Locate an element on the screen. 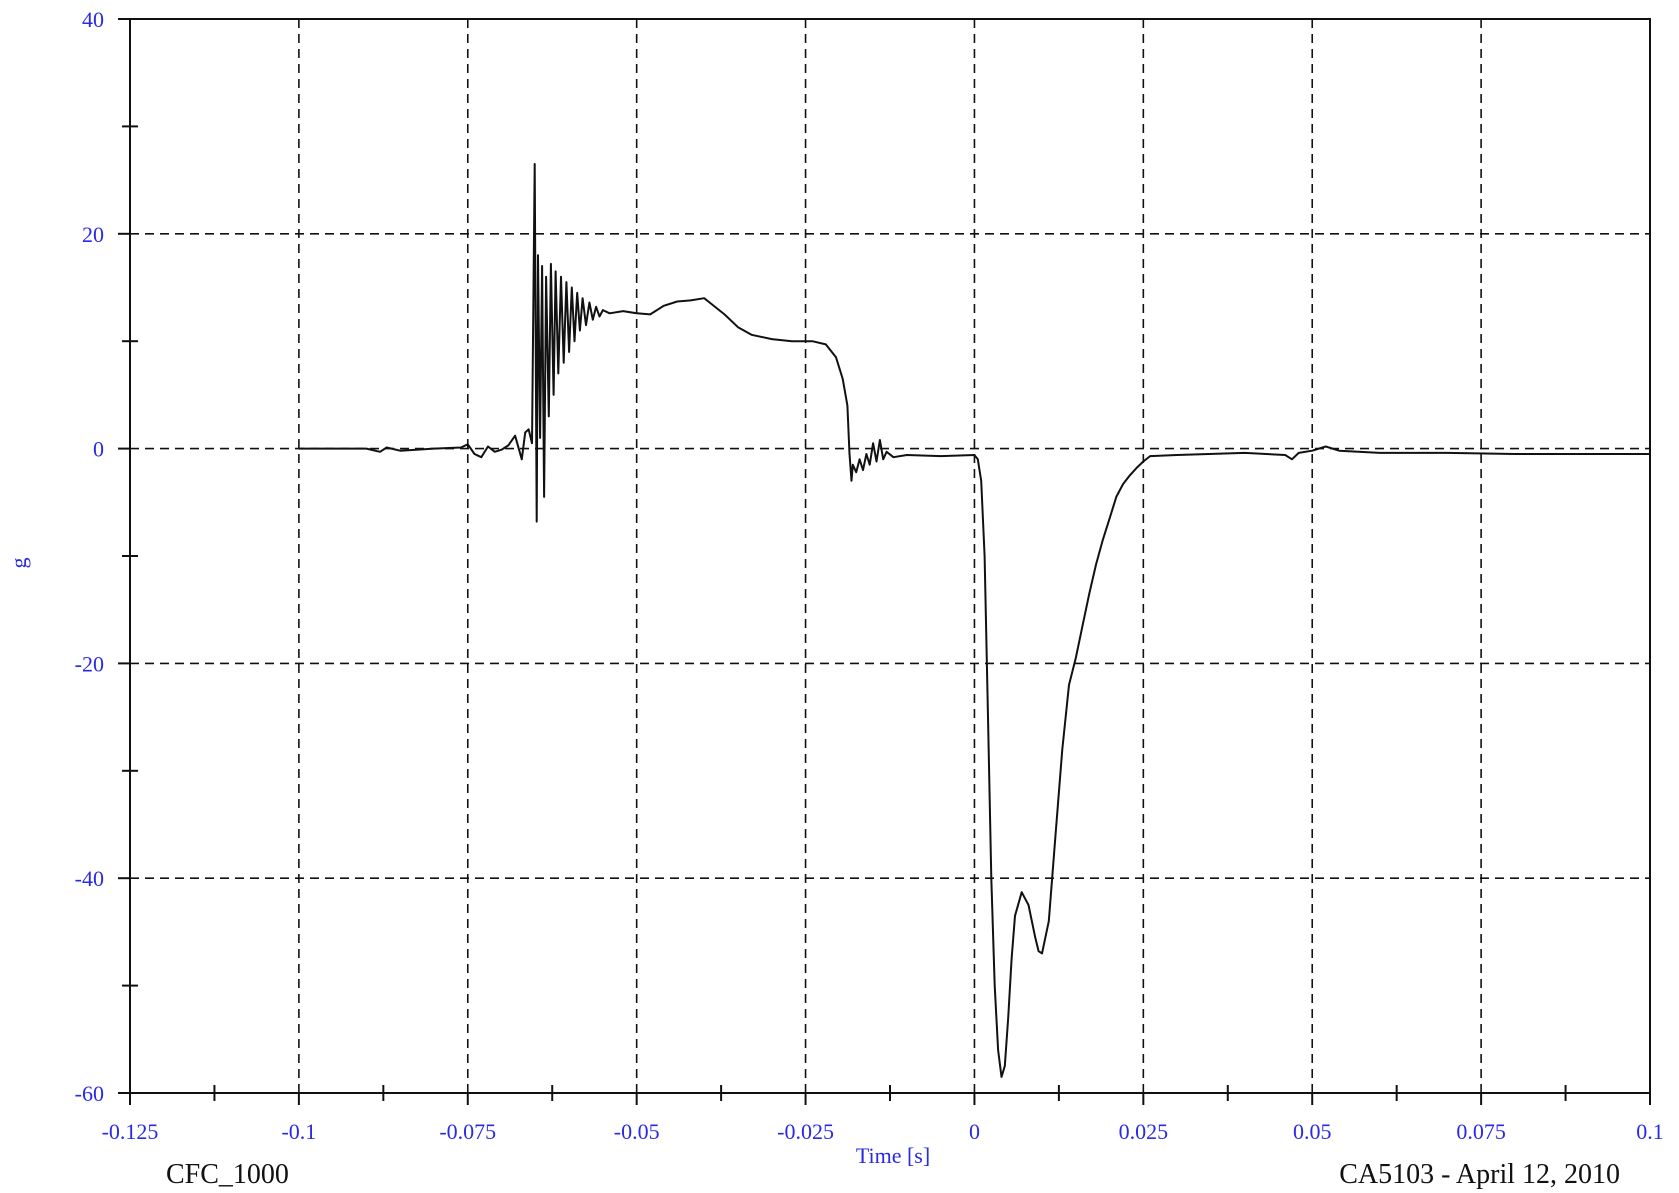 This screenshot has width=1679, height=1193. y-tick-label: -60 is located at coordinates (89, 1093).